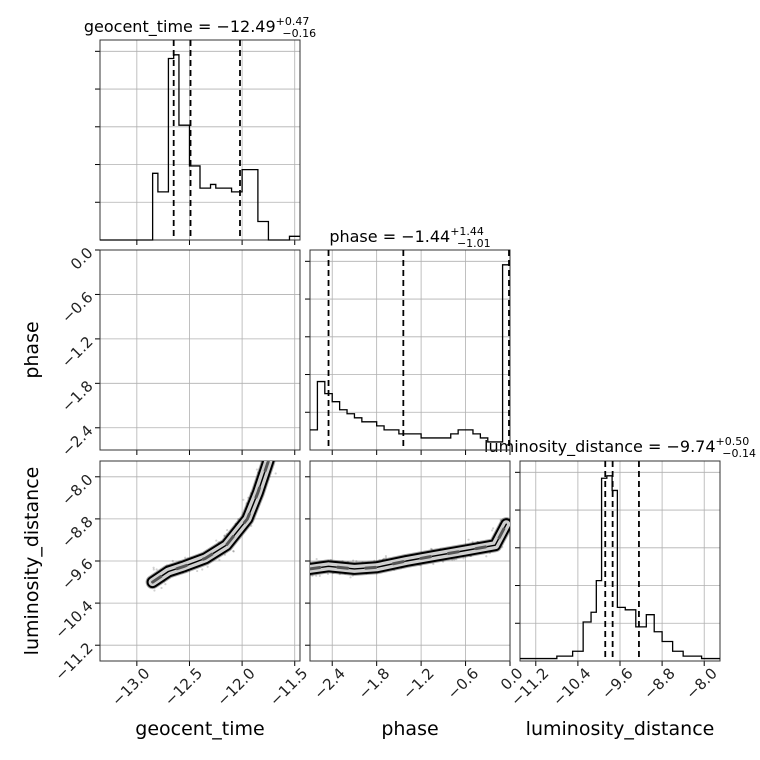  Describe the element at coordinates (200, 147) in the screenshot. I see `hist-steps` at that location.